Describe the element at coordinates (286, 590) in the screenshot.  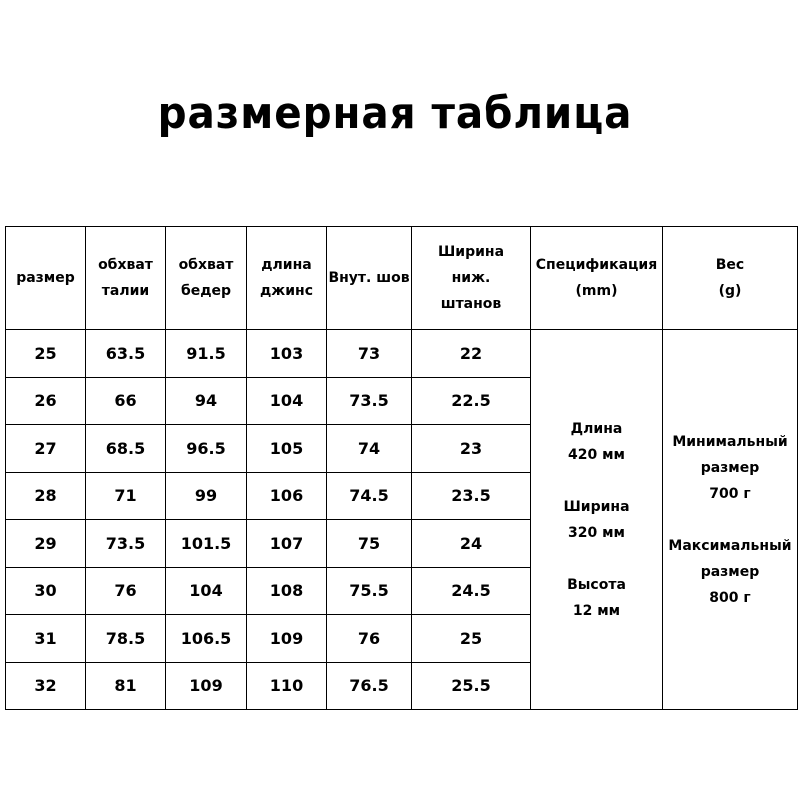
I see `cell-length: 108` at that location.